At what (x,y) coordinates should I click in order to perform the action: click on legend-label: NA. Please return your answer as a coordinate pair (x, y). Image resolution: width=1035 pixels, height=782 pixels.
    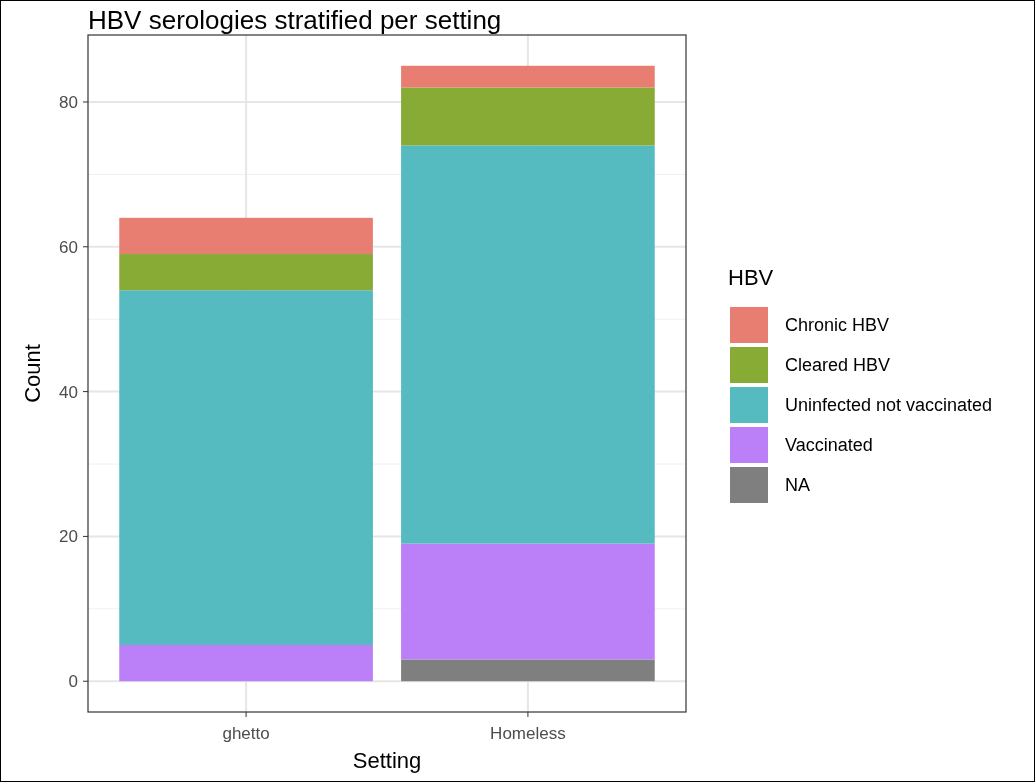
    Looking at the image, I should click on (798, 485).